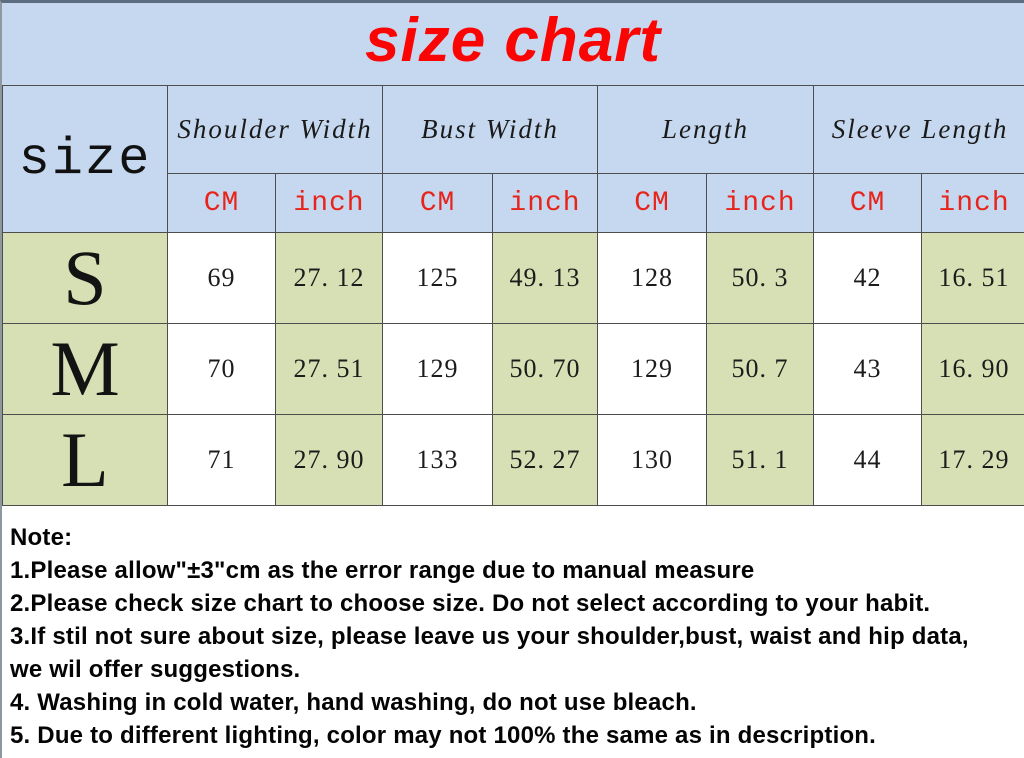 This screenshot has height=758, width=1024. Describe the element at coordinates (868, 369) in the screenshot. I see `value-cell: 43` at that location.